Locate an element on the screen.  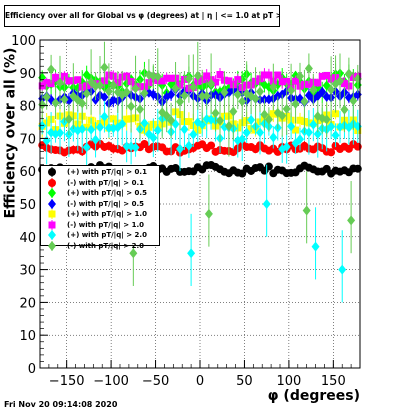
legend-item: (+) with pT/|q| > 0.1 is located at coordinates (100, 172).